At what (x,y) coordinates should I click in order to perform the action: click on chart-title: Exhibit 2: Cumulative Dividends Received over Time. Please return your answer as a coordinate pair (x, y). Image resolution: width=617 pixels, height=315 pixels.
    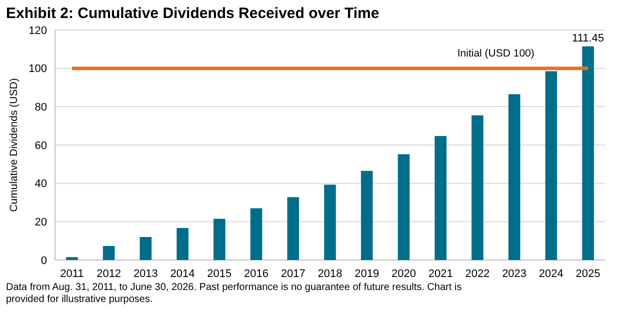
    Looking at the image, I should click on (193, 13).